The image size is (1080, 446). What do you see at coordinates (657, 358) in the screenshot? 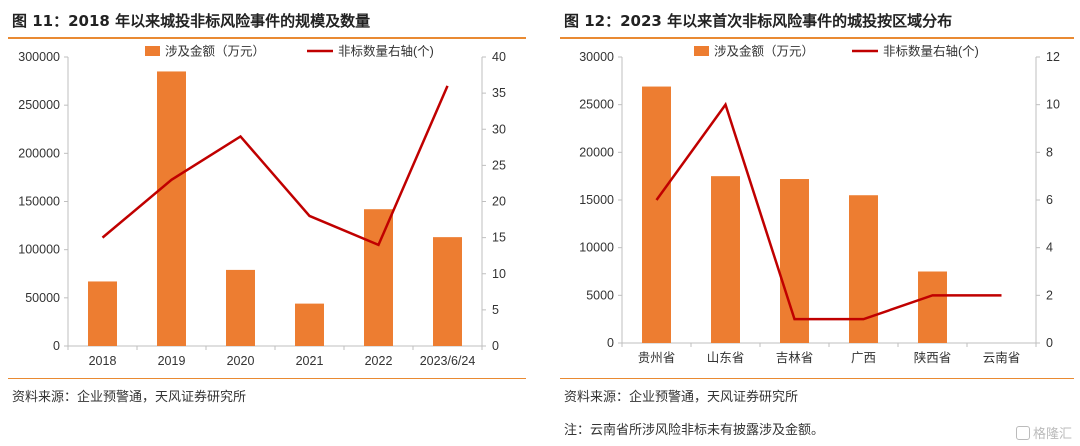
I see `x-tick-label: 贵州省` at bounding box center [657, 358].